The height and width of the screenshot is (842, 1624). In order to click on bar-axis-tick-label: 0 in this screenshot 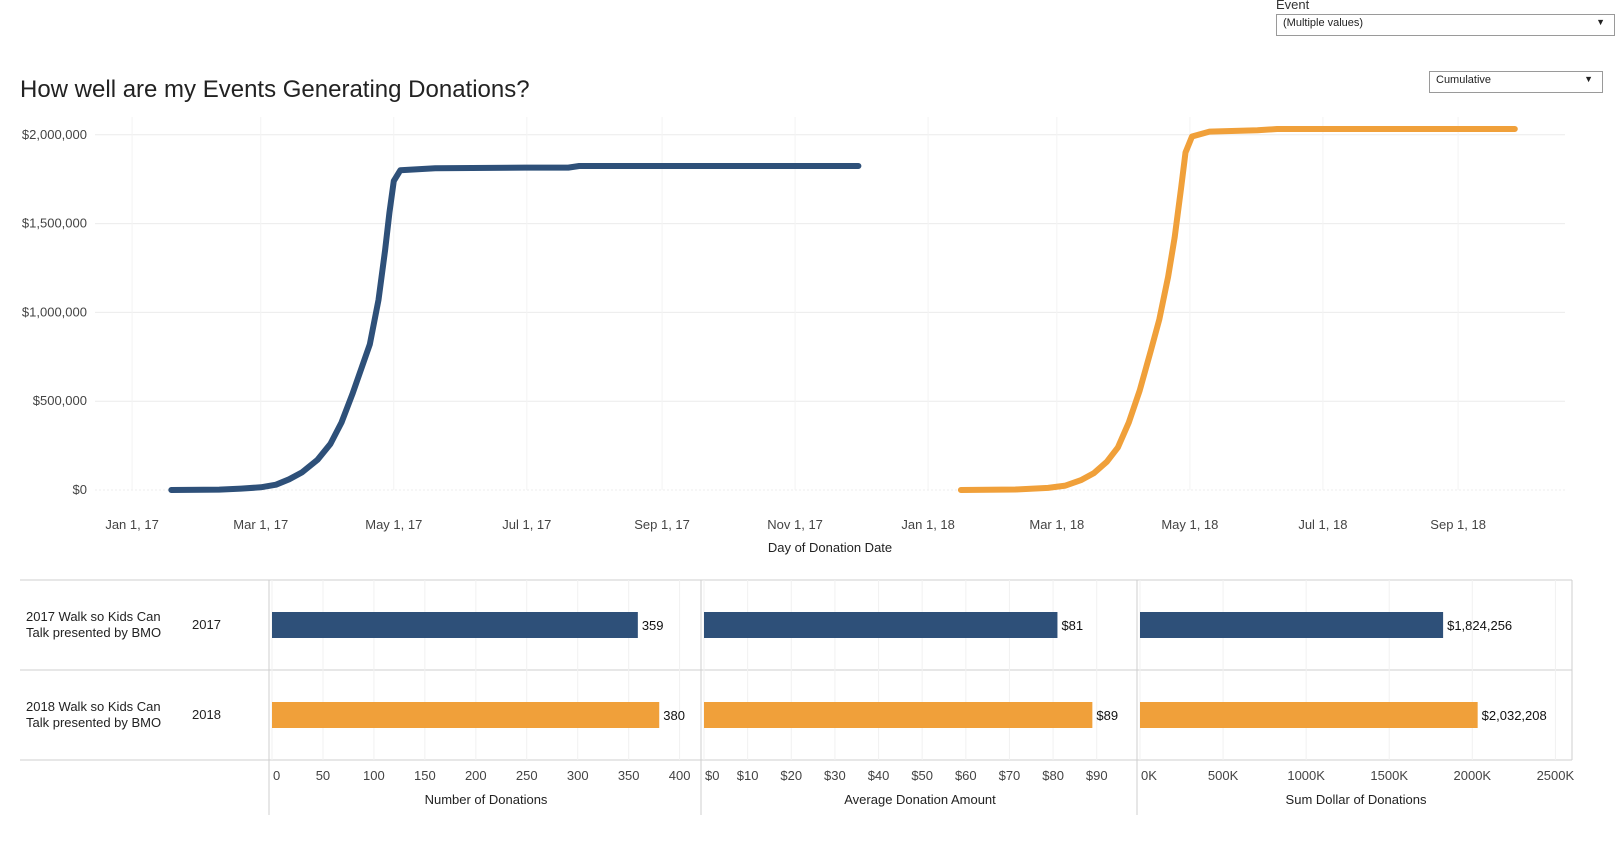, I will do `click(276, 775)`.